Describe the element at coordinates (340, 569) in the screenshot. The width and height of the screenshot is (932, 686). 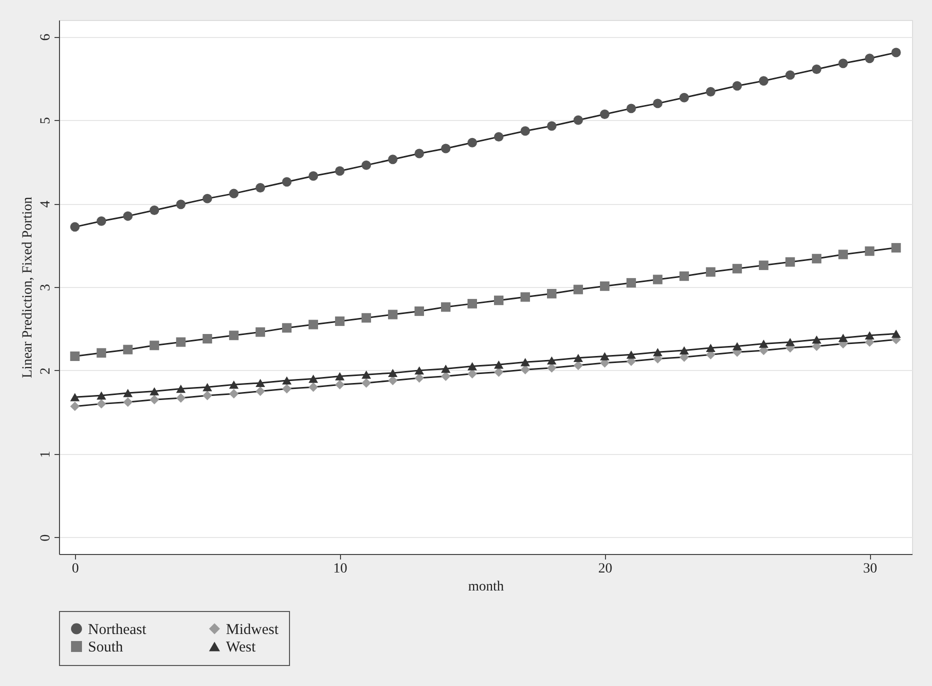
I see `x-tick-label: 10` at that location.